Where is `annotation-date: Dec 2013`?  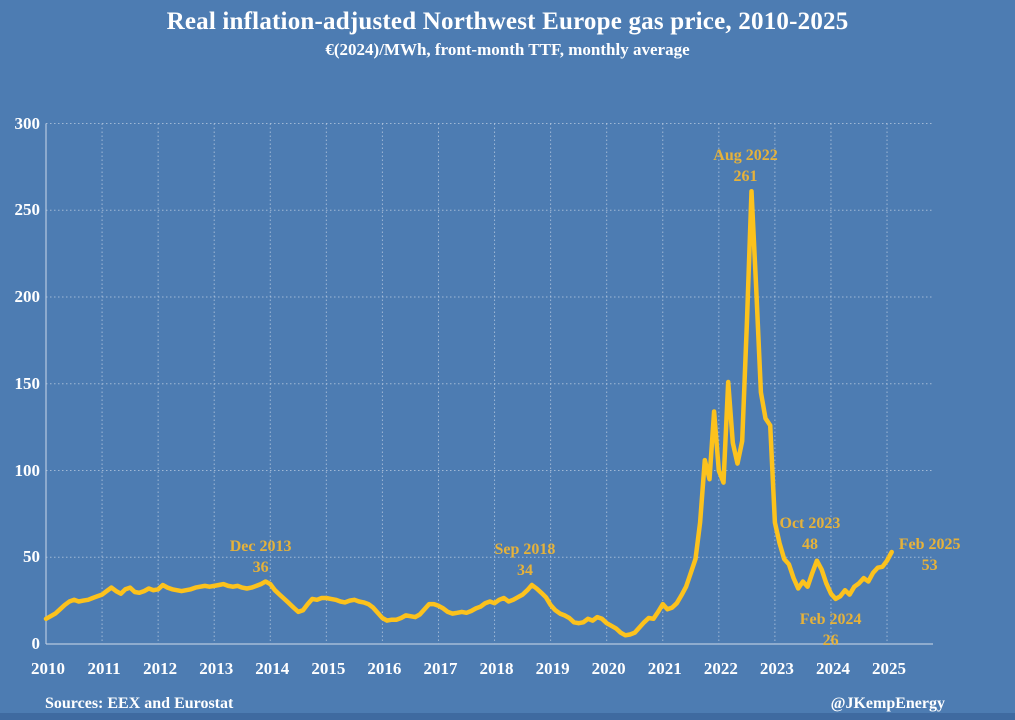 annotation-date: Dec 2013 is located at coordinates (260, 546).